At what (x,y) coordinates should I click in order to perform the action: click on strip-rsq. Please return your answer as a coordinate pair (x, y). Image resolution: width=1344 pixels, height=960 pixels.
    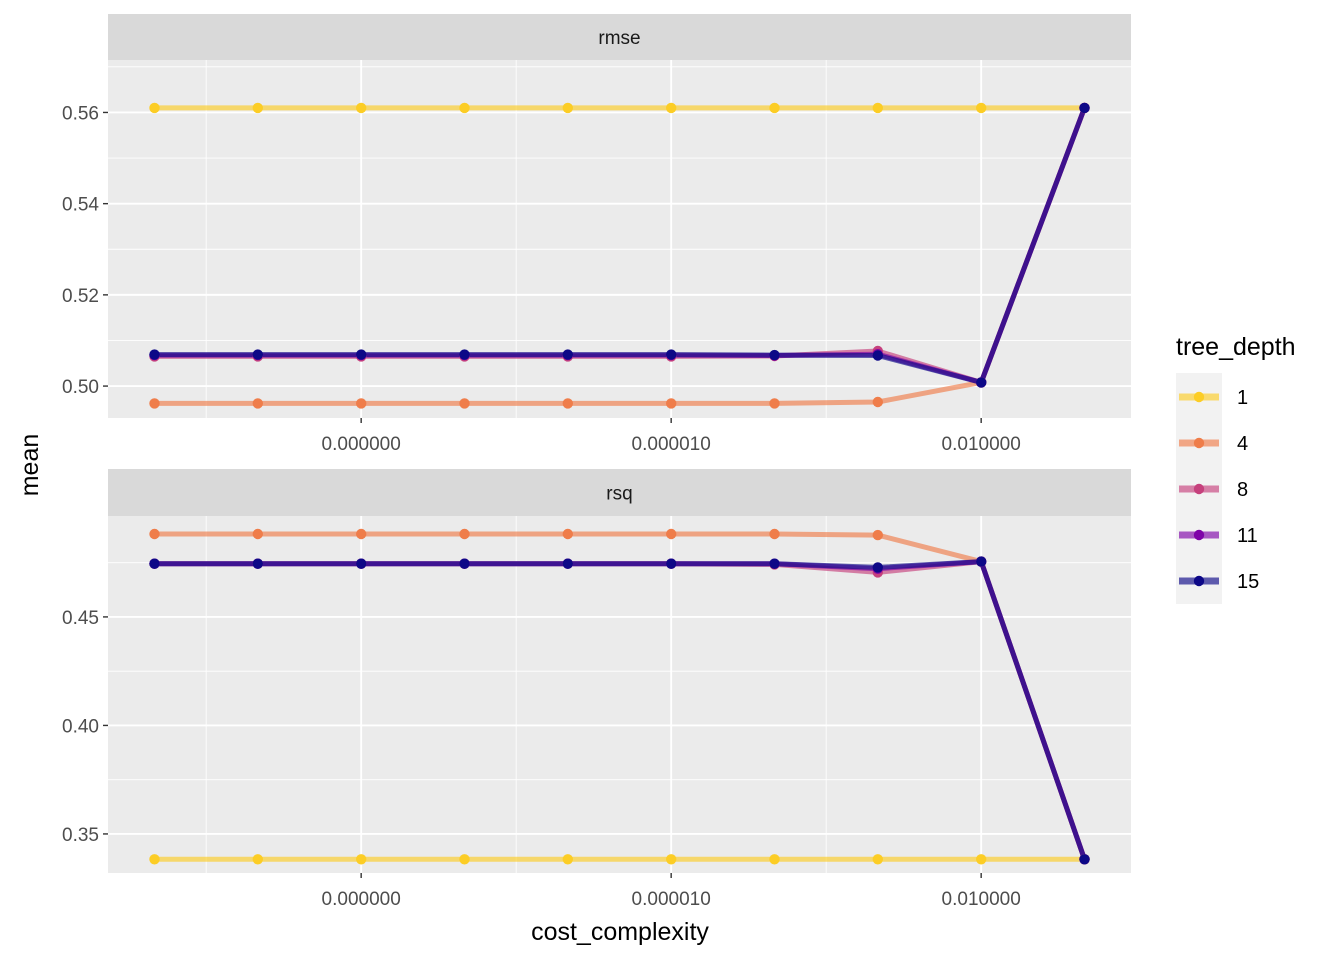
    Looking at the image, I should click on (619, 492).